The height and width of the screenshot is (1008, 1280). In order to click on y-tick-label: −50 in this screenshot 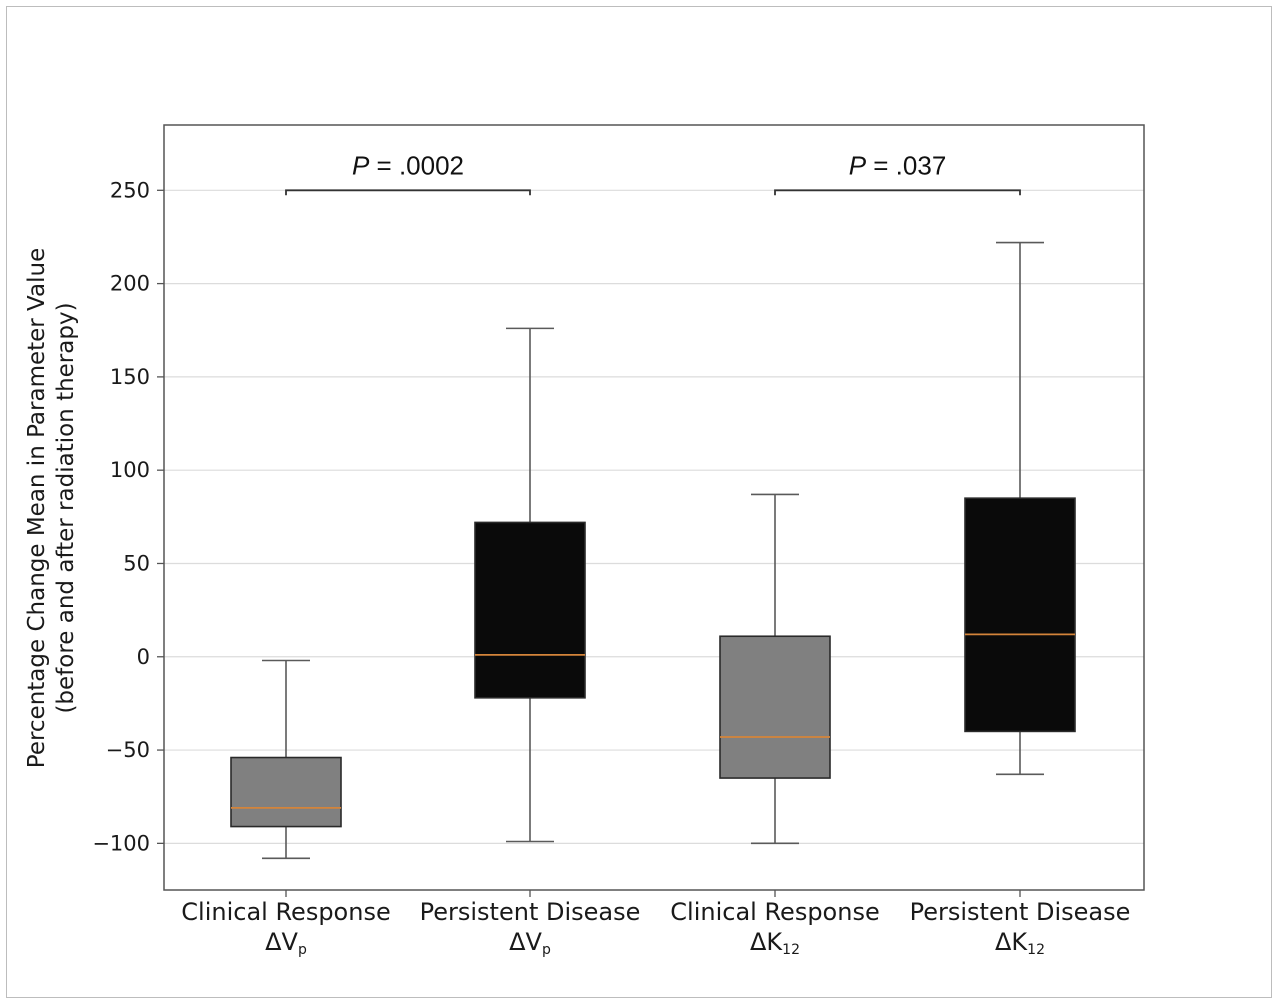, I will do `click(128, 750)`.